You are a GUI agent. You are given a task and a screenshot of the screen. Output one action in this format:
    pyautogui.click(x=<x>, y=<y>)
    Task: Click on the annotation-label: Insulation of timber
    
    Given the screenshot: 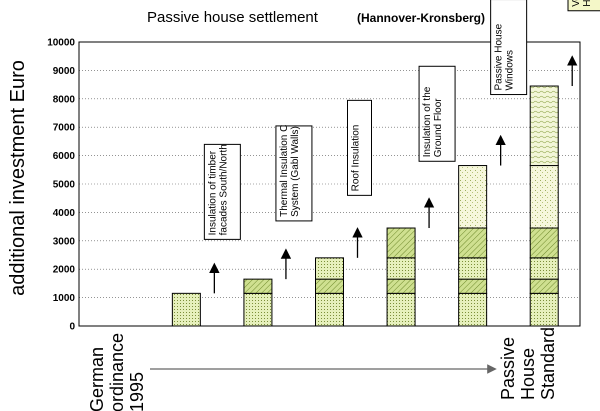 What is the action you would take?
    pyautogui.click(x=212, y=192)
    